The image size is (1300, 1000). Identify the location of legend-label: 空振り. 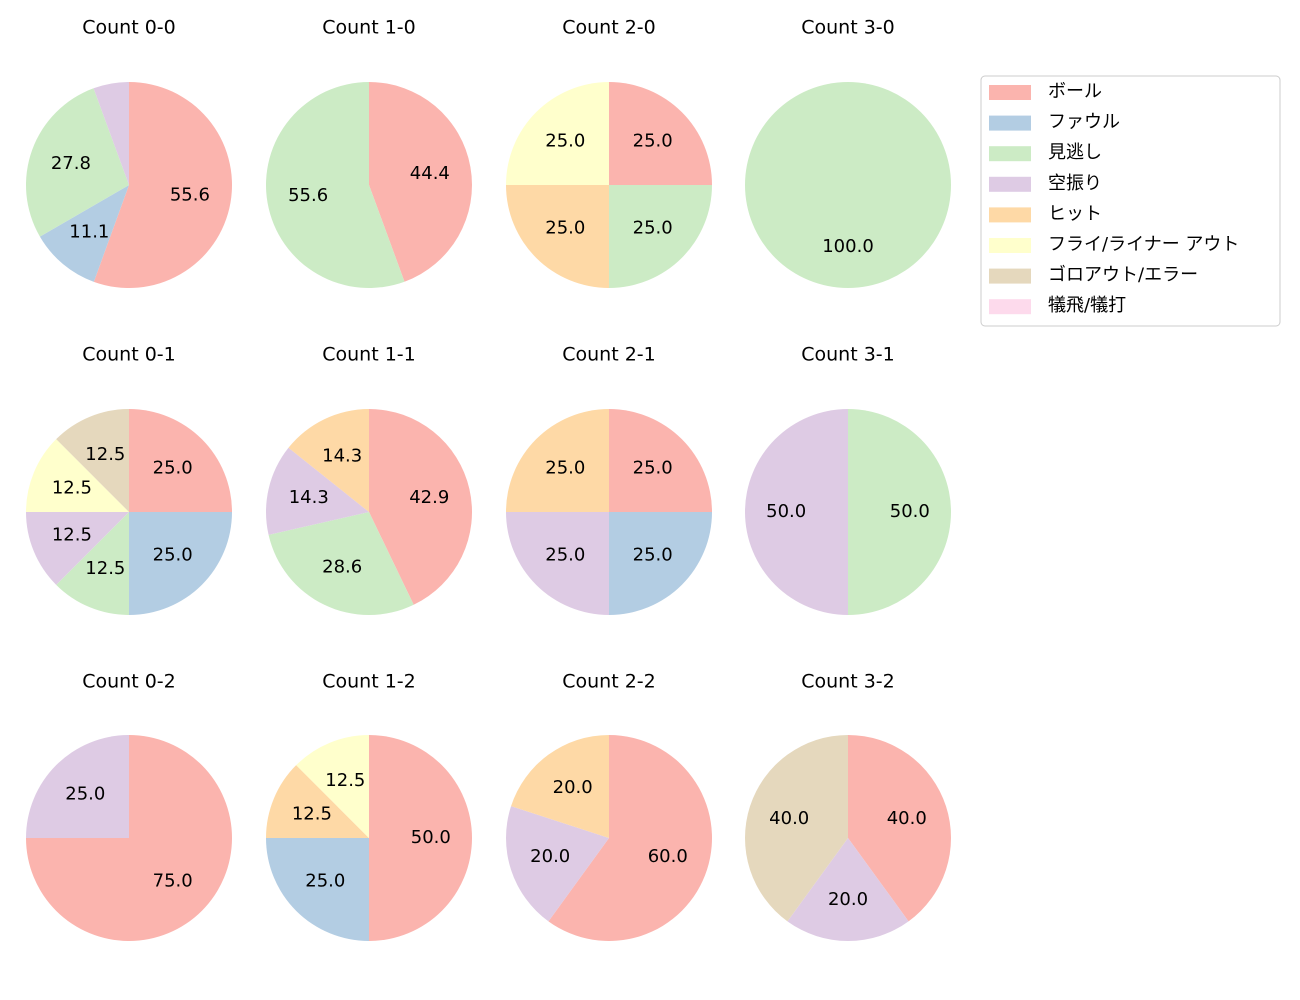
(1075, 183).